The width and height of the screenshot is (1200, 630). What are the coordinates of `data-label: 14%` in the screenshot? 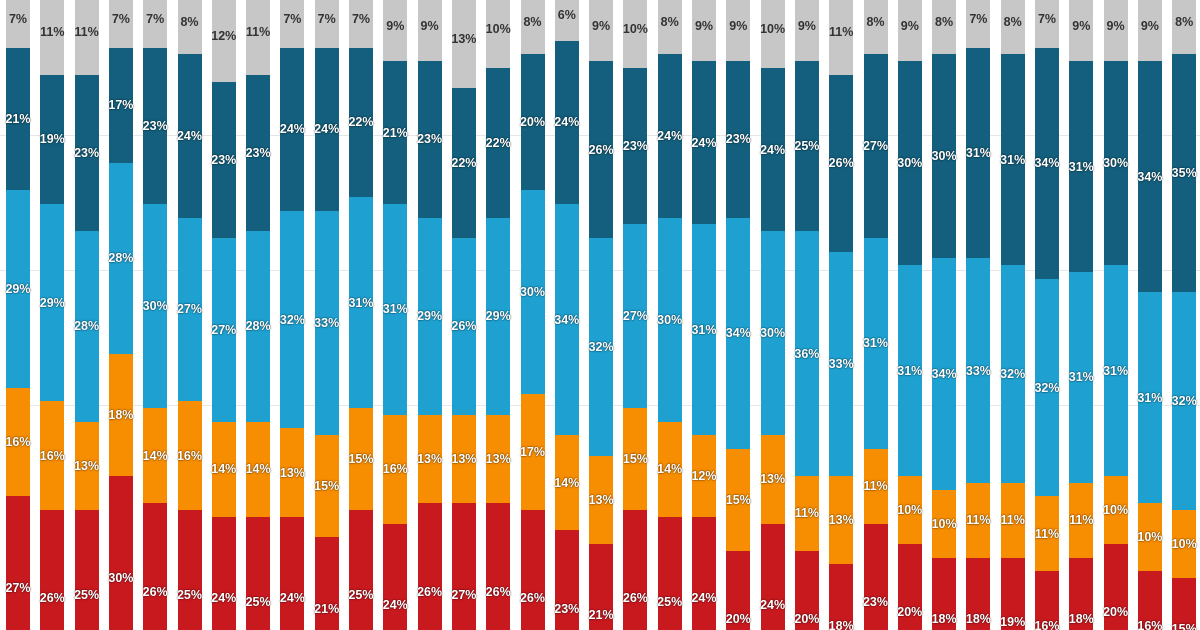 It's located at (567, 482).